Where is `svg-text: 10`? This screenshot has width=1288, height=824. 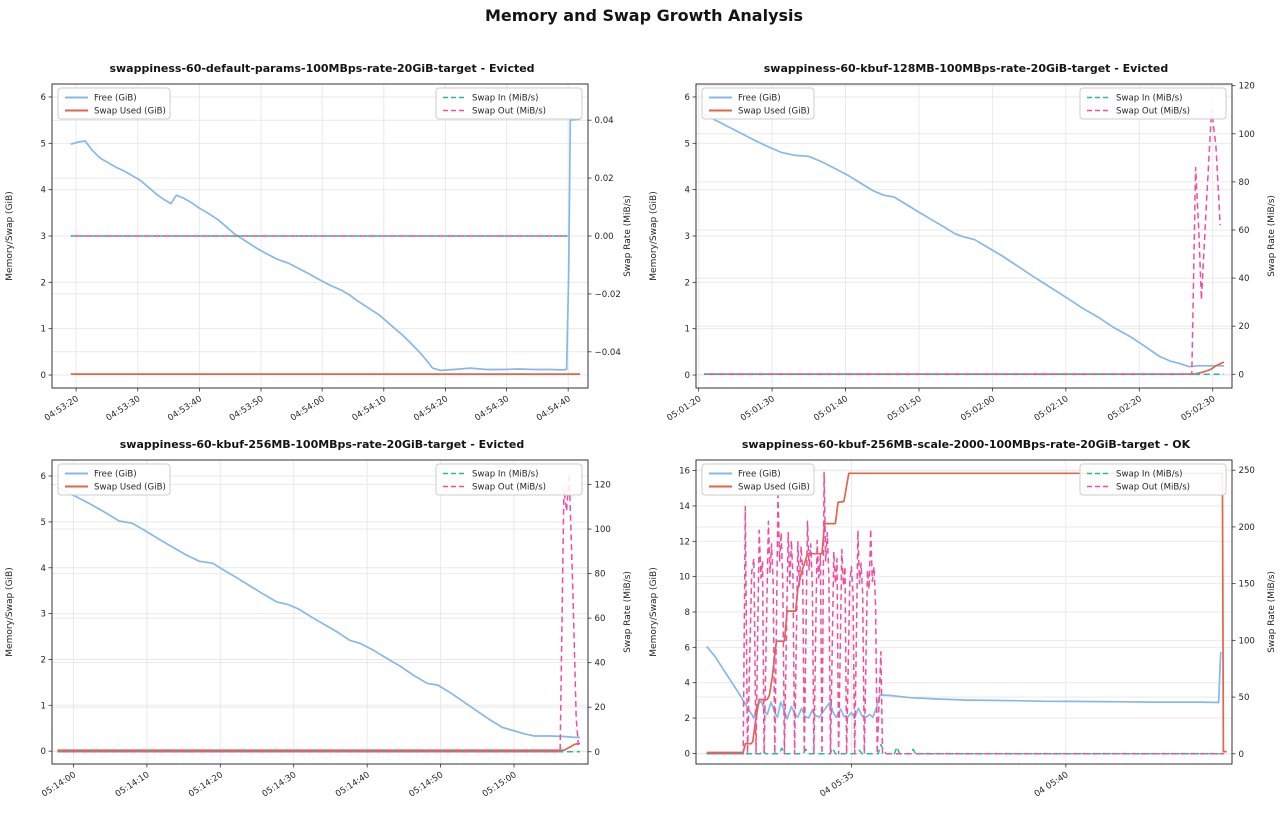
svg-text: 10 is located at coordinates (684, 578).